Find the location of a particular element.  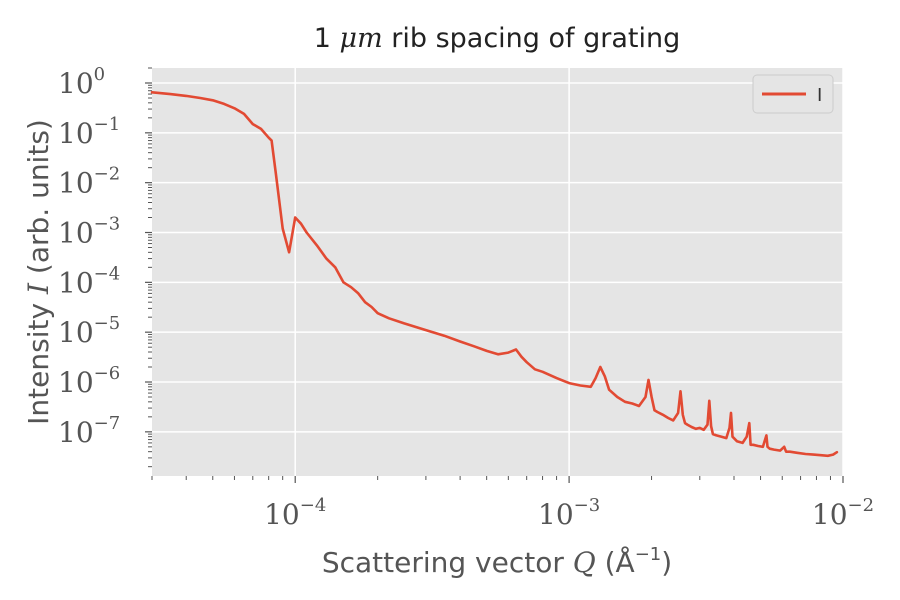

y-axis-label: Intensity I (arb. units) is located at coordinates (38, 272).